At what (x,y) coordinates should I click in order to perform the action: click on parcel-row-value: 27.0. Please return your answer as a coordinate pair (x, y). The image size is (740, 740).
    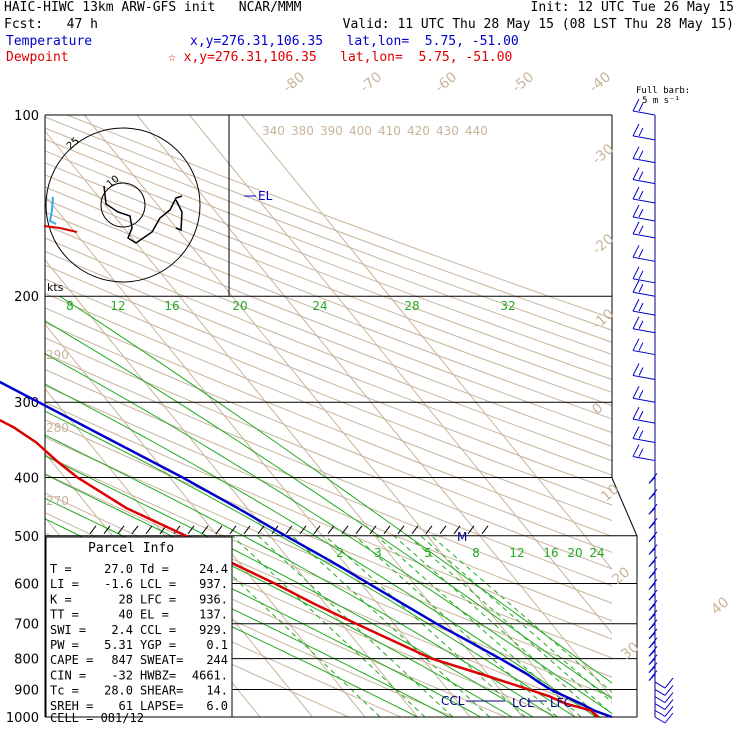
    Looking at the image, I should click on (118, 569).